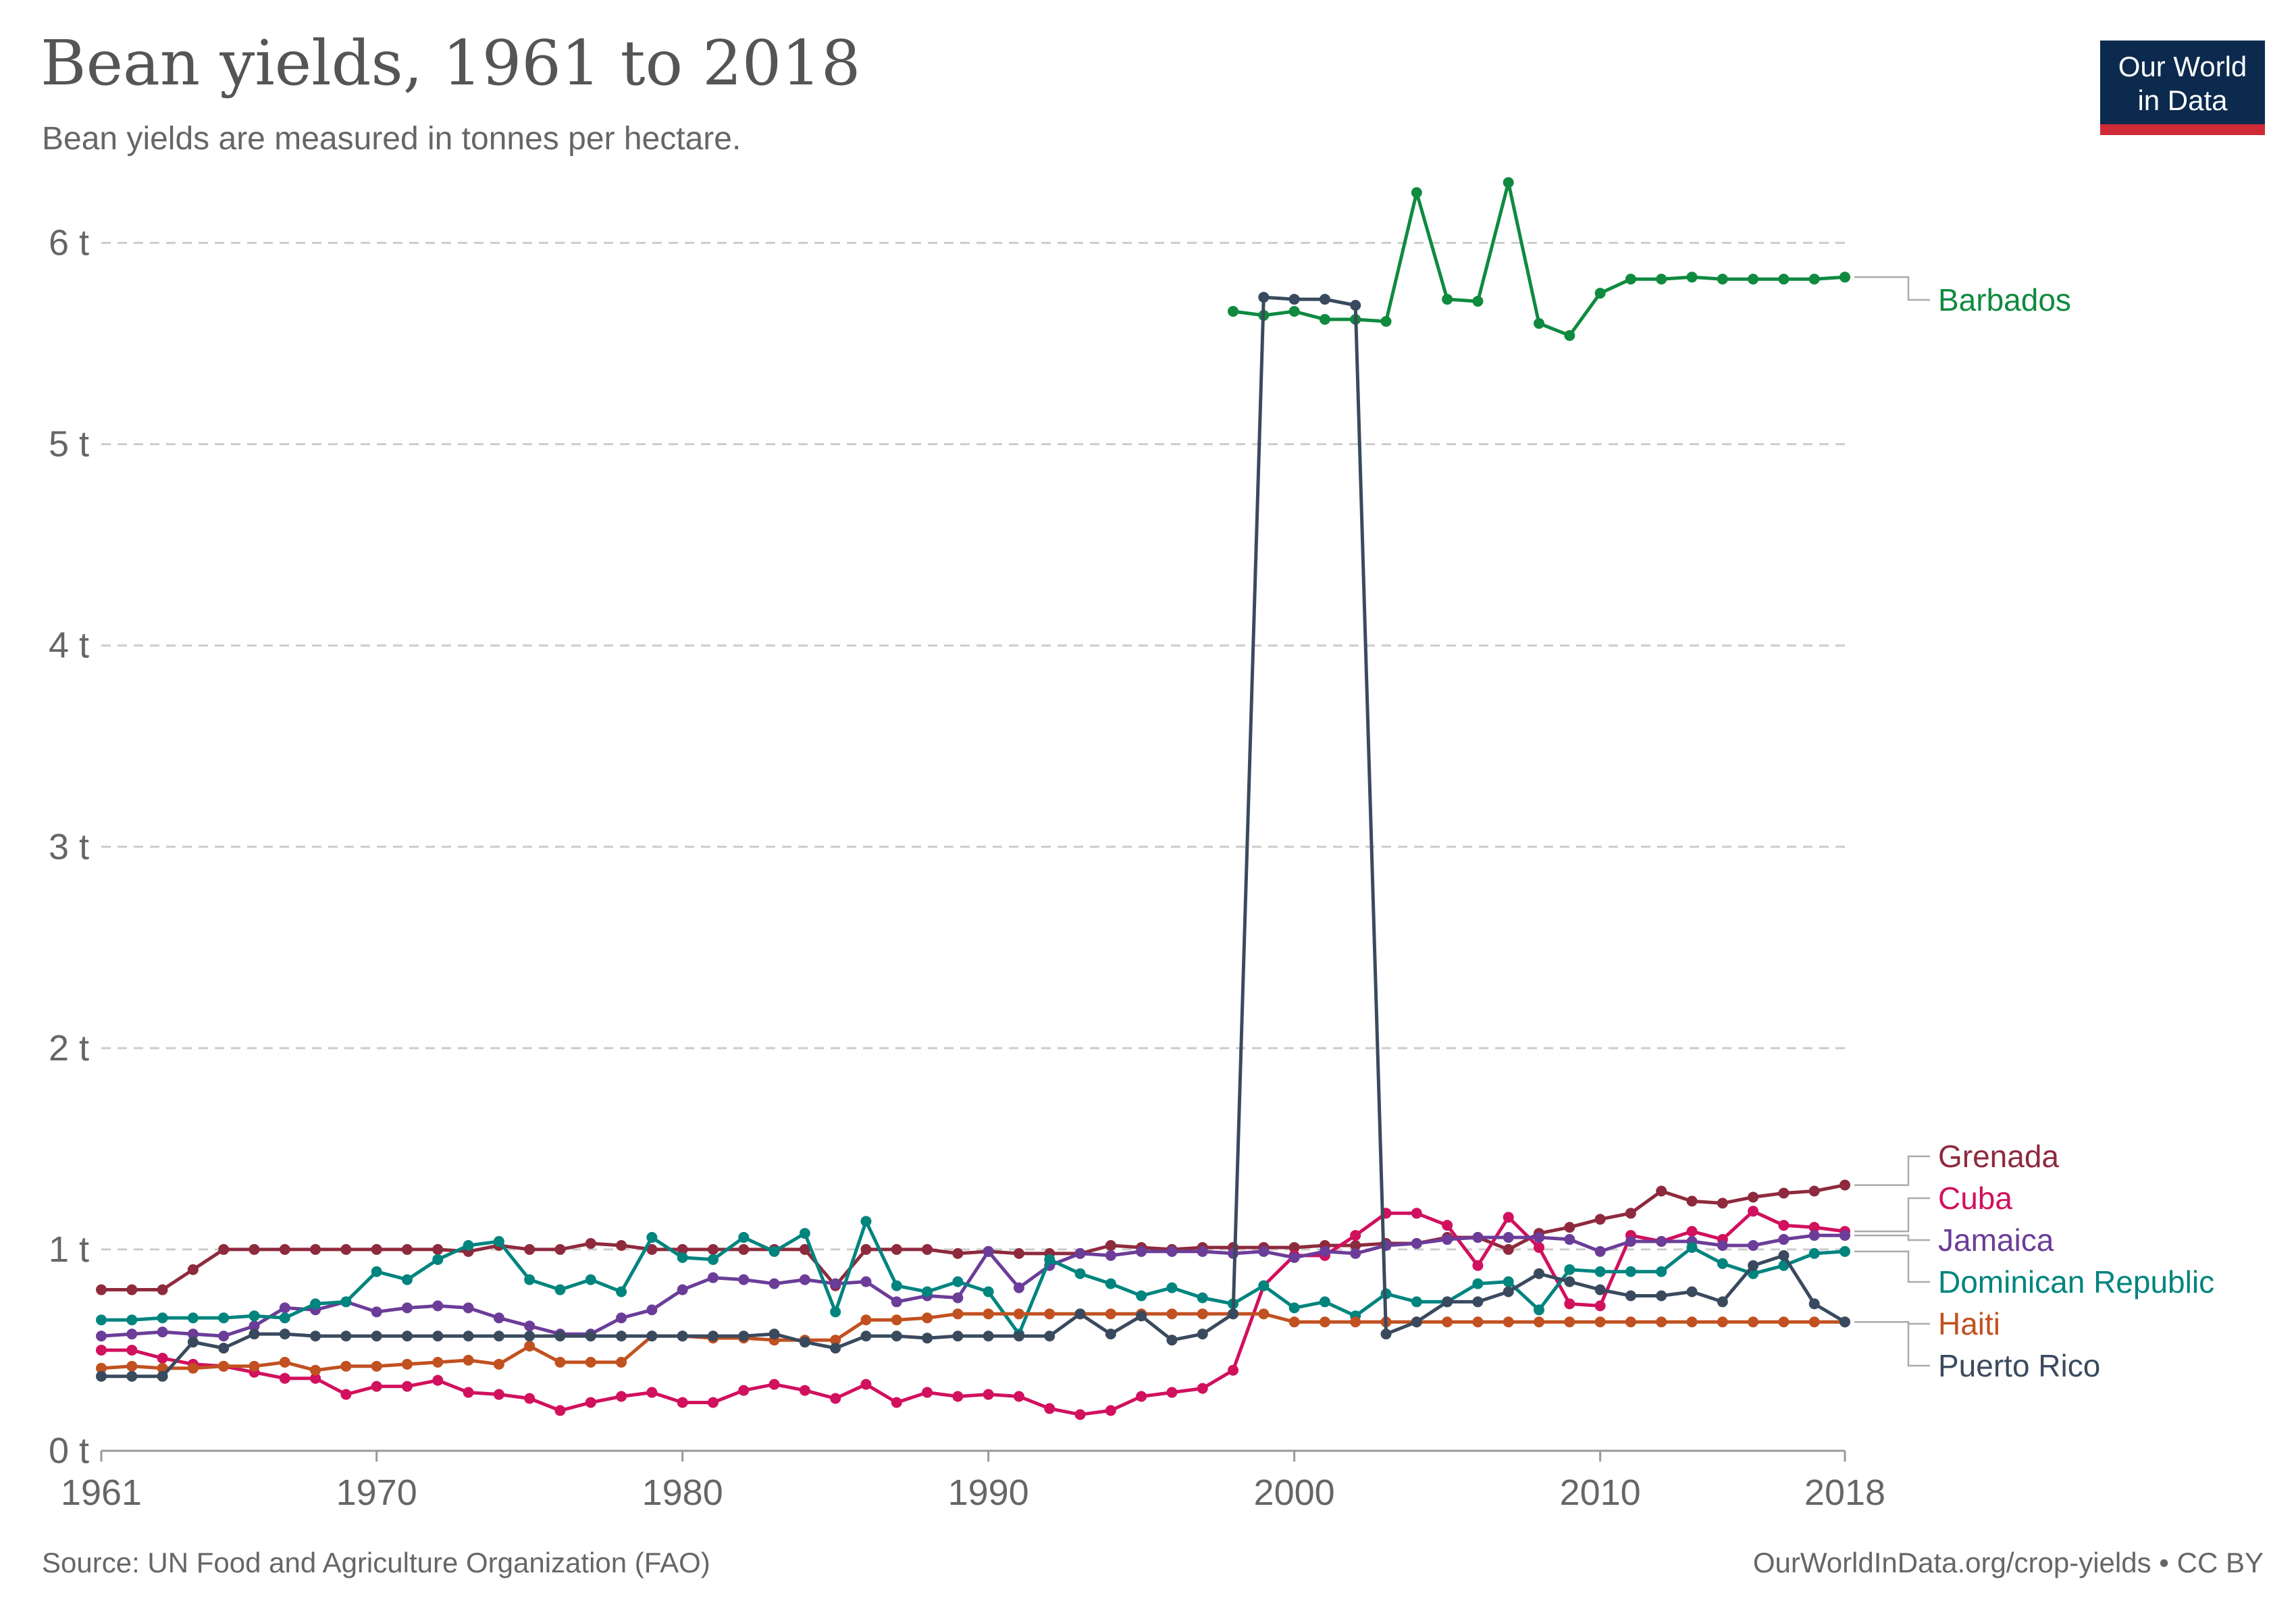  What do you see at coordinates (973, 1237) in the screenshot?
I see `series-line-grenada` at bounding box center [973, 1237].